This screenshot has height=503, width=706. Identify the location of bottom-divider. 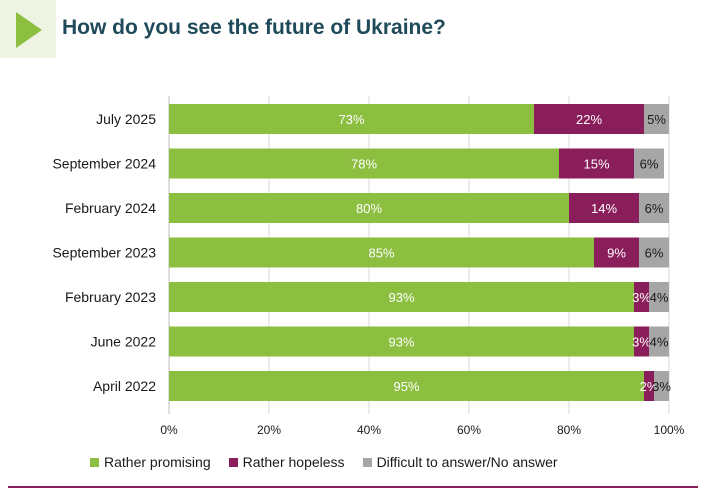
(353, 487).